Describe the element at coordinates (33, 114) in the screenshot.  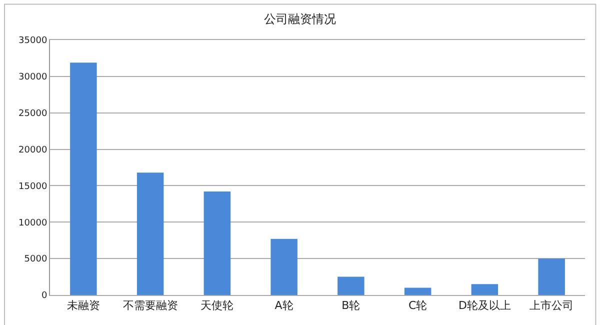
I see `y-tick-label: 25000` at that location.